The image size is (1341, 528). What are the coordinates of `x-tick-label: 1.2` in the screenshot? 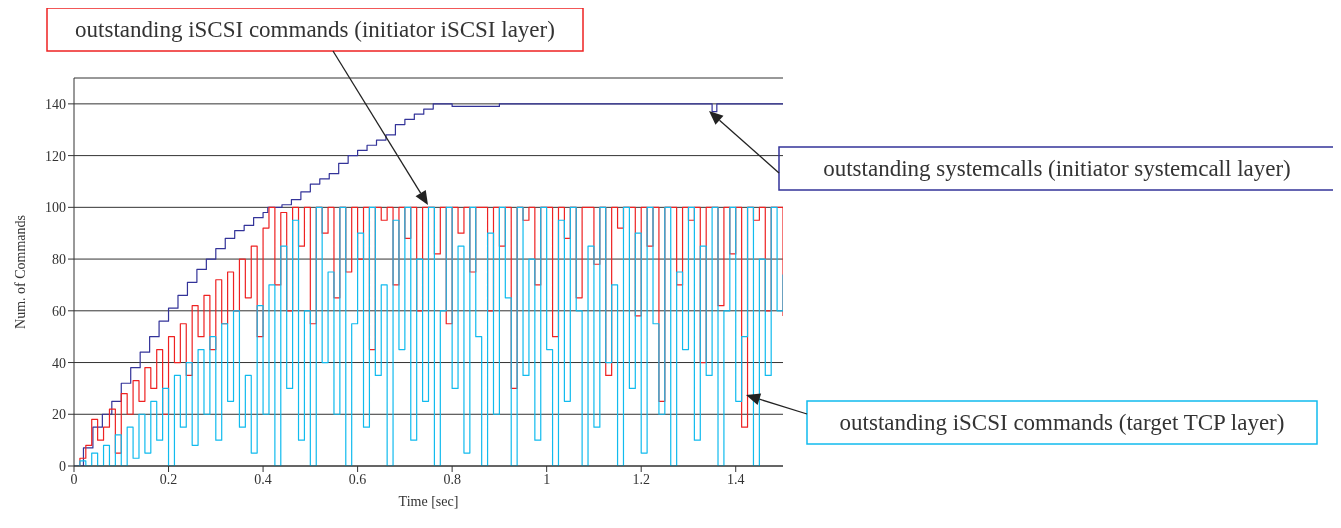 It's located at (641, 479).